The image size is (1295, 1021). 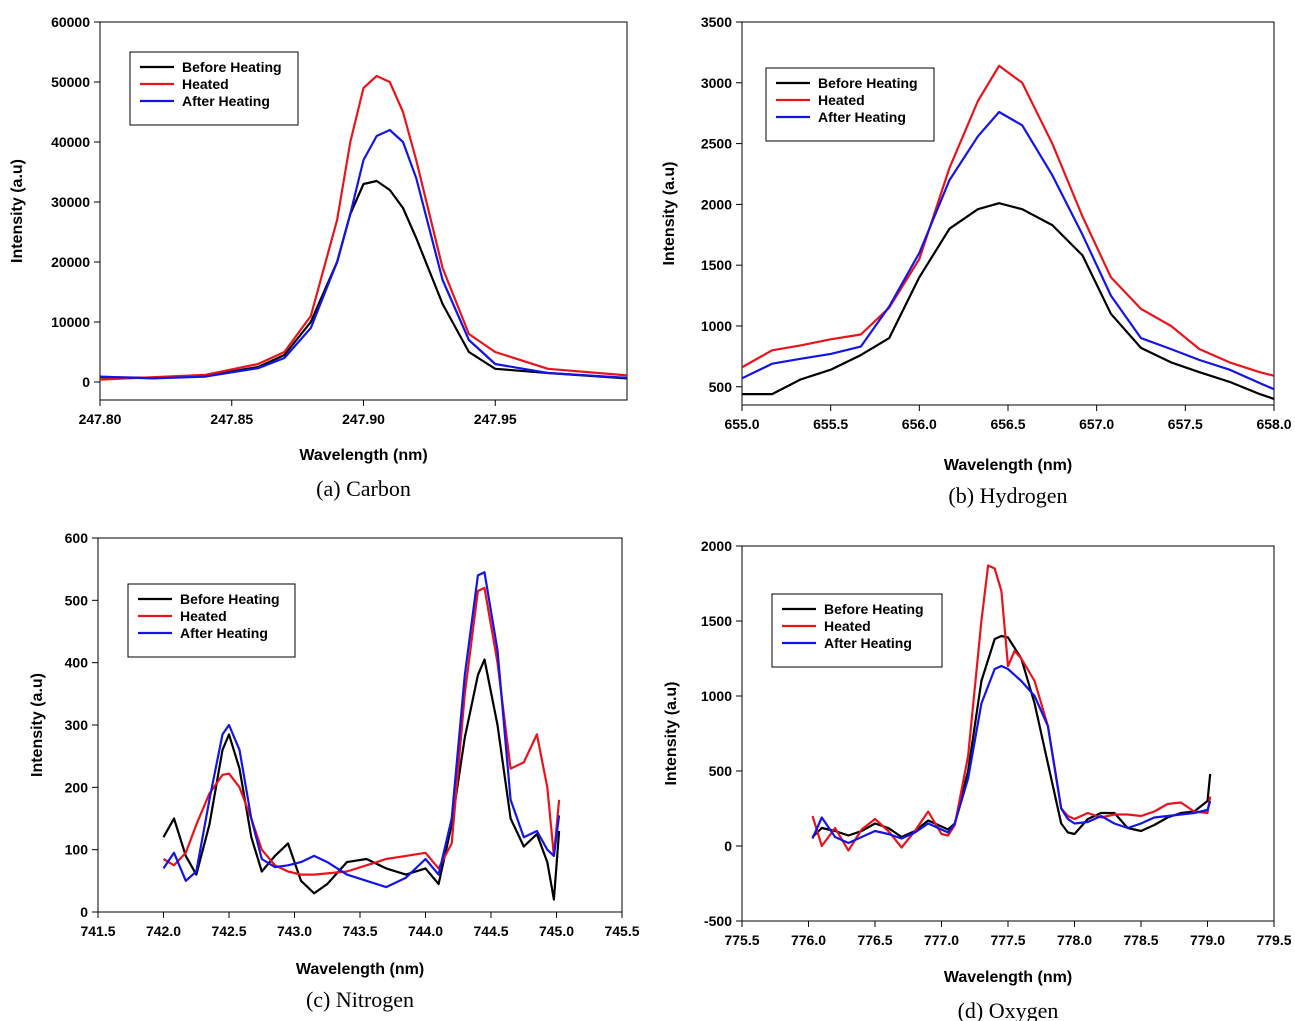 What do you see at coordinates (1007, 424) in the screenshot?
I see `x-tick-label: 656.5` at bounding box center [1007, 424].